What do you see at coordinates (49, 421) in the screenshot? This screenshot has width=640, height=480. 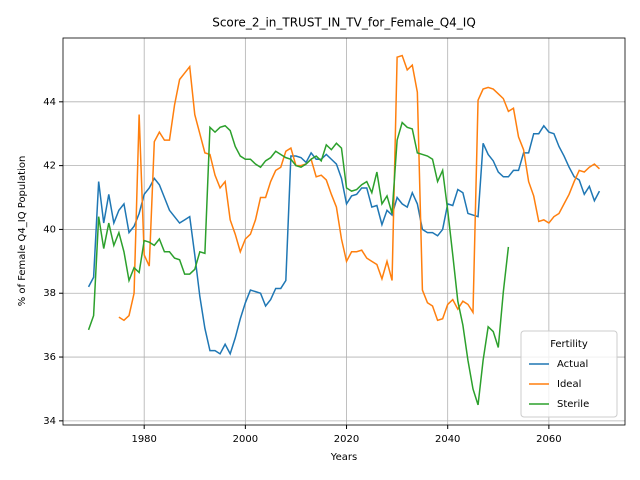 I see `y-tick-label: 34` at bounding box center [49, 421].